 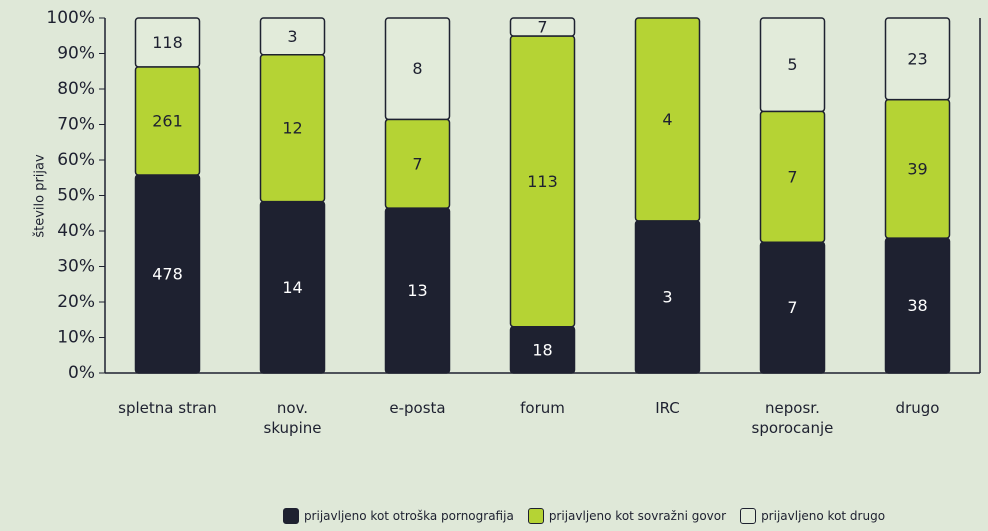 I want to click on value-label: 18, so click(x=542, y=349).